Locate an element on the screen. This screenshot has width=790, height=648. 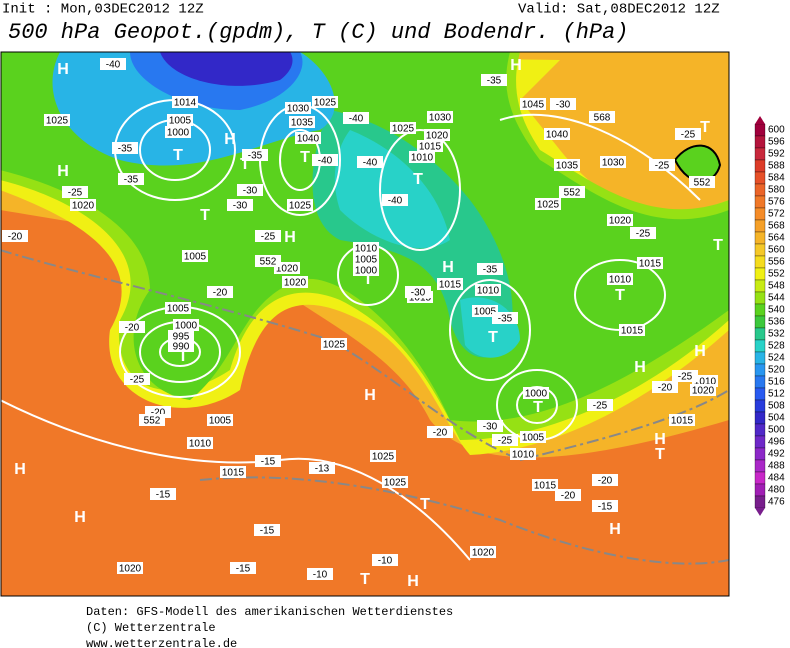
contour-value: 1035 is located at coordinates (302, 123).